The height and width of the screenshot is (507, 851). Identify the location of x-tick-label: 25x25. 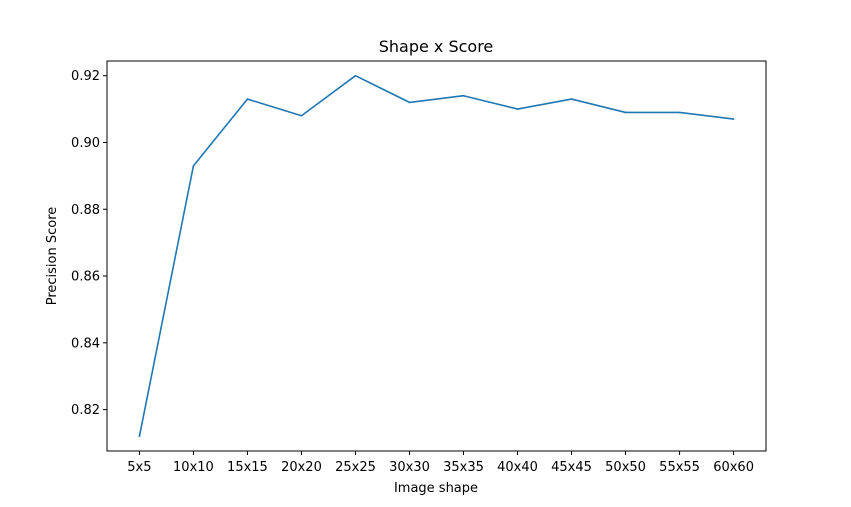
(355, 467).